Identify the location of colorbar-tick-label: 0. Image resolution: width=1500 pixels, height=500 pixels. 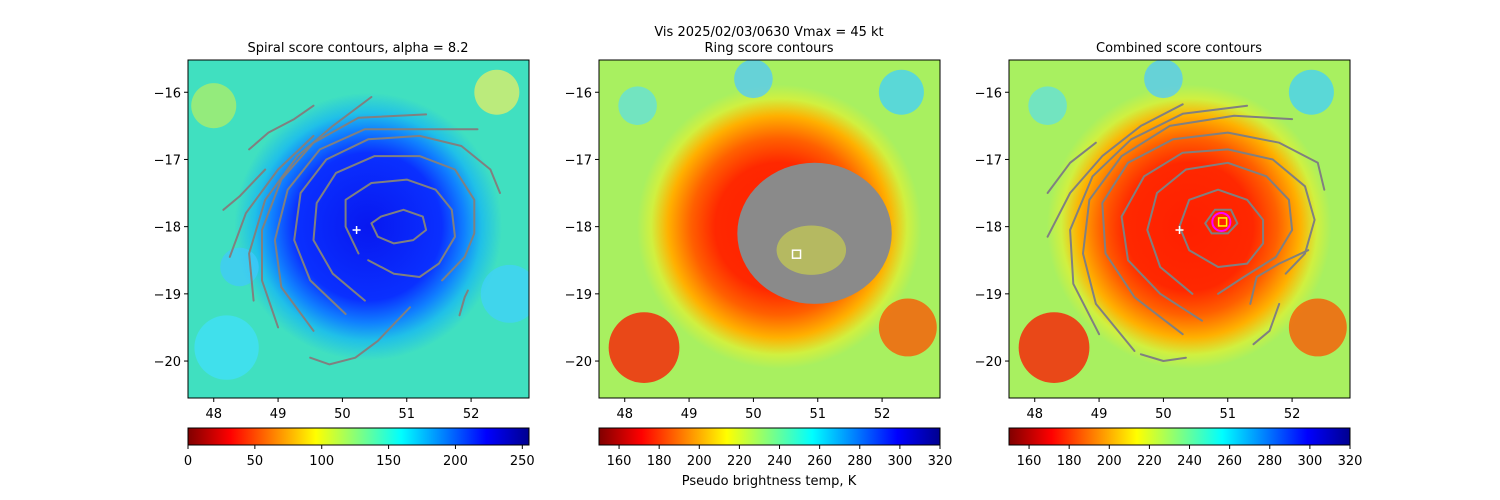
(188, 461).